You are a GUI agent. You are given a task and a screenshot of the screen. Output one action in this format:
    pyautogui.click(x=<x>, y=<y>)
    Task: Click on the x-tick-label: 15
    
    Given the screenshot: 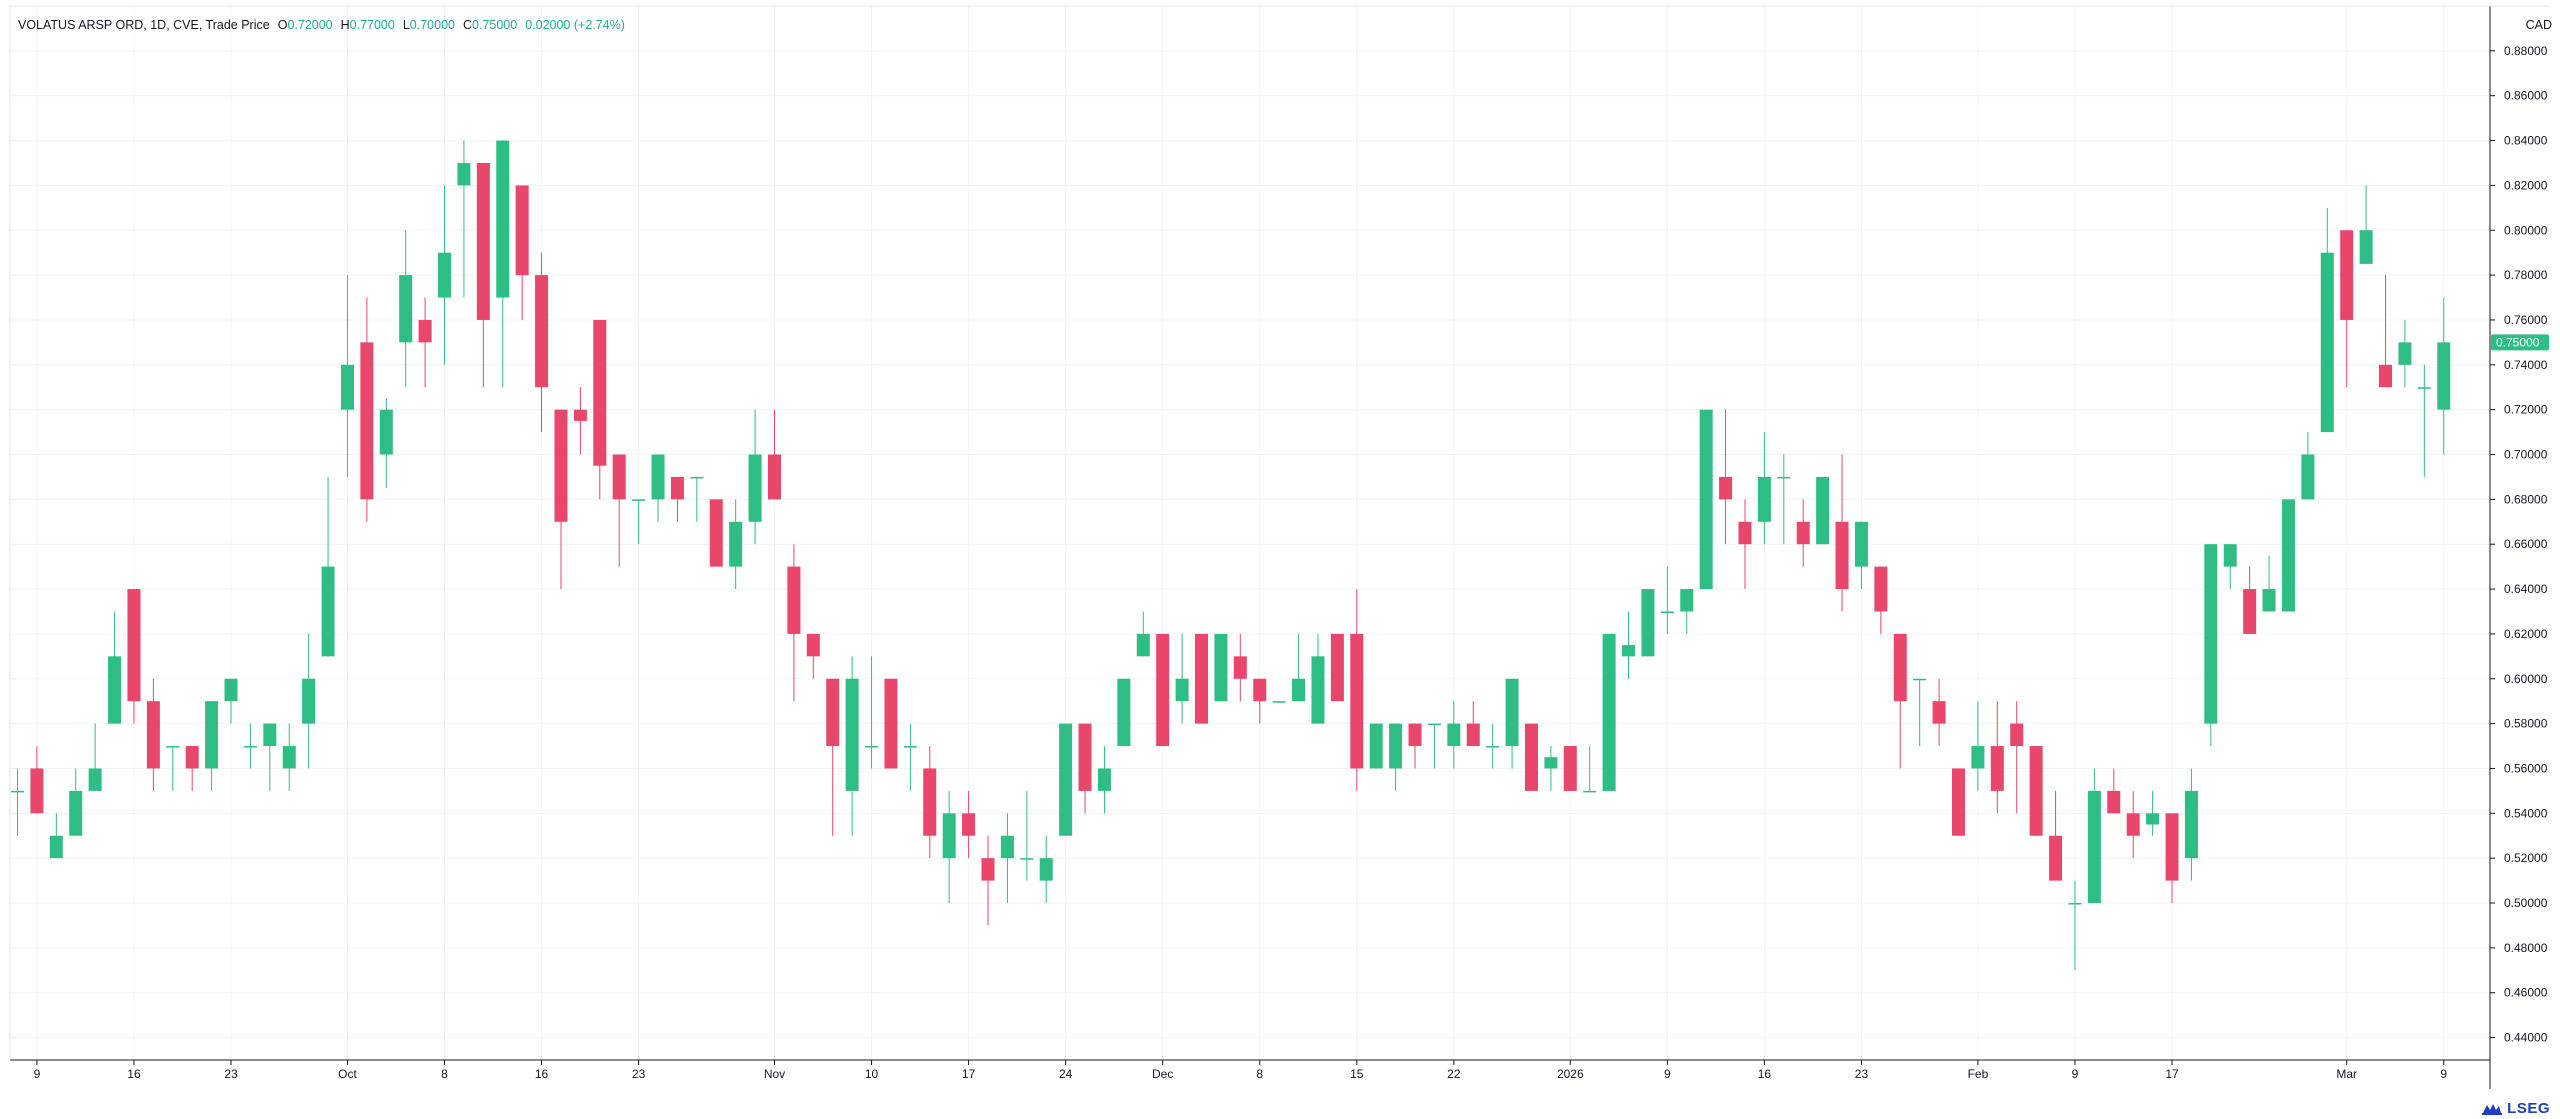 What is the action you would take?
    pyautogui.click(x=1357, y=1074)
    